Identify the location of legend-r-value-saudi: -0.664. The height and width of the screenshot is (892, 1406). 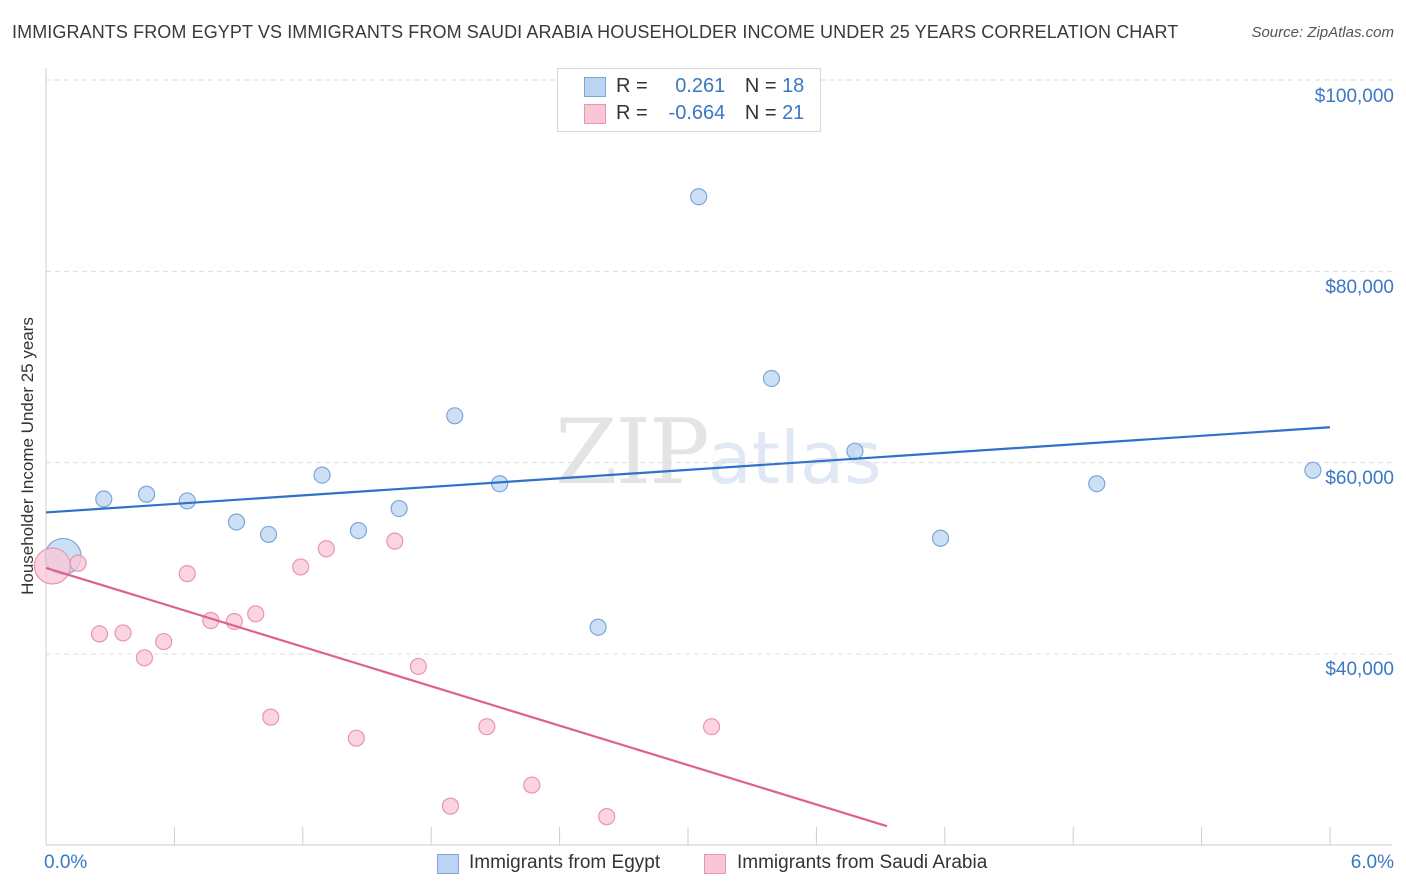
(697, 113).